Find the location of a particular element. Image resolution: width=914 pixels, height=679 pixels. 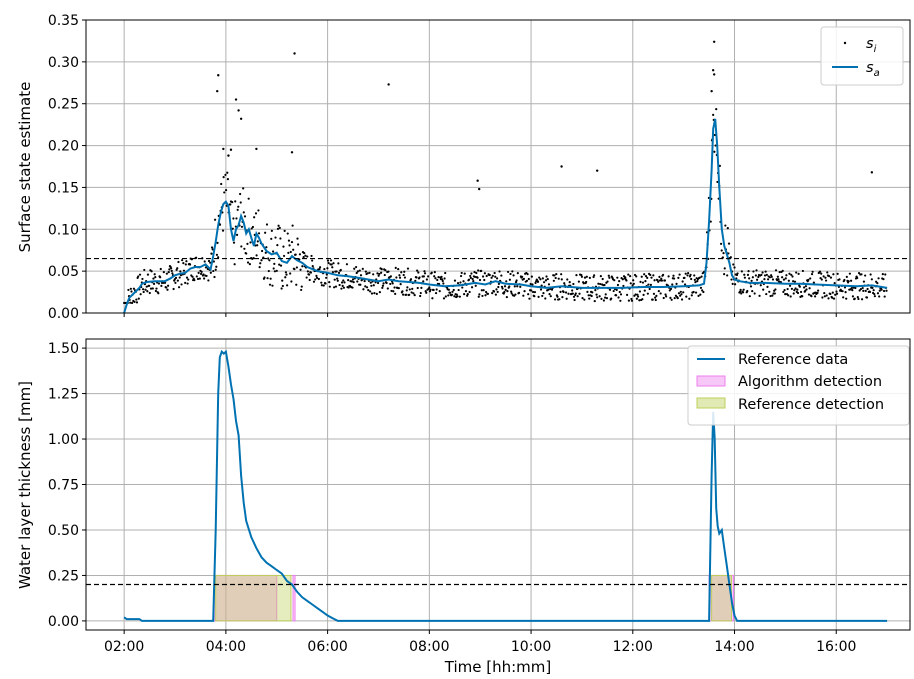

bottom-x-ticks: 02:00 04:00 06:00 08:00 10:00 12:00 14:00 16:00 is located at coordinates (480, 642).